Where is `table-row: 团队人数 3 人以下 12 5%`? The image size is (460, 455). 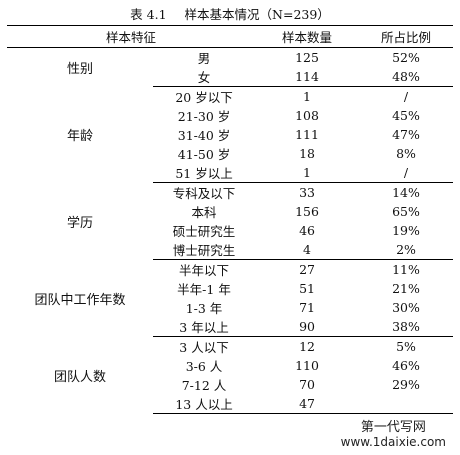
table-row: 团队人数 3 人以下 12 5% is located at coordinates (230, 361).